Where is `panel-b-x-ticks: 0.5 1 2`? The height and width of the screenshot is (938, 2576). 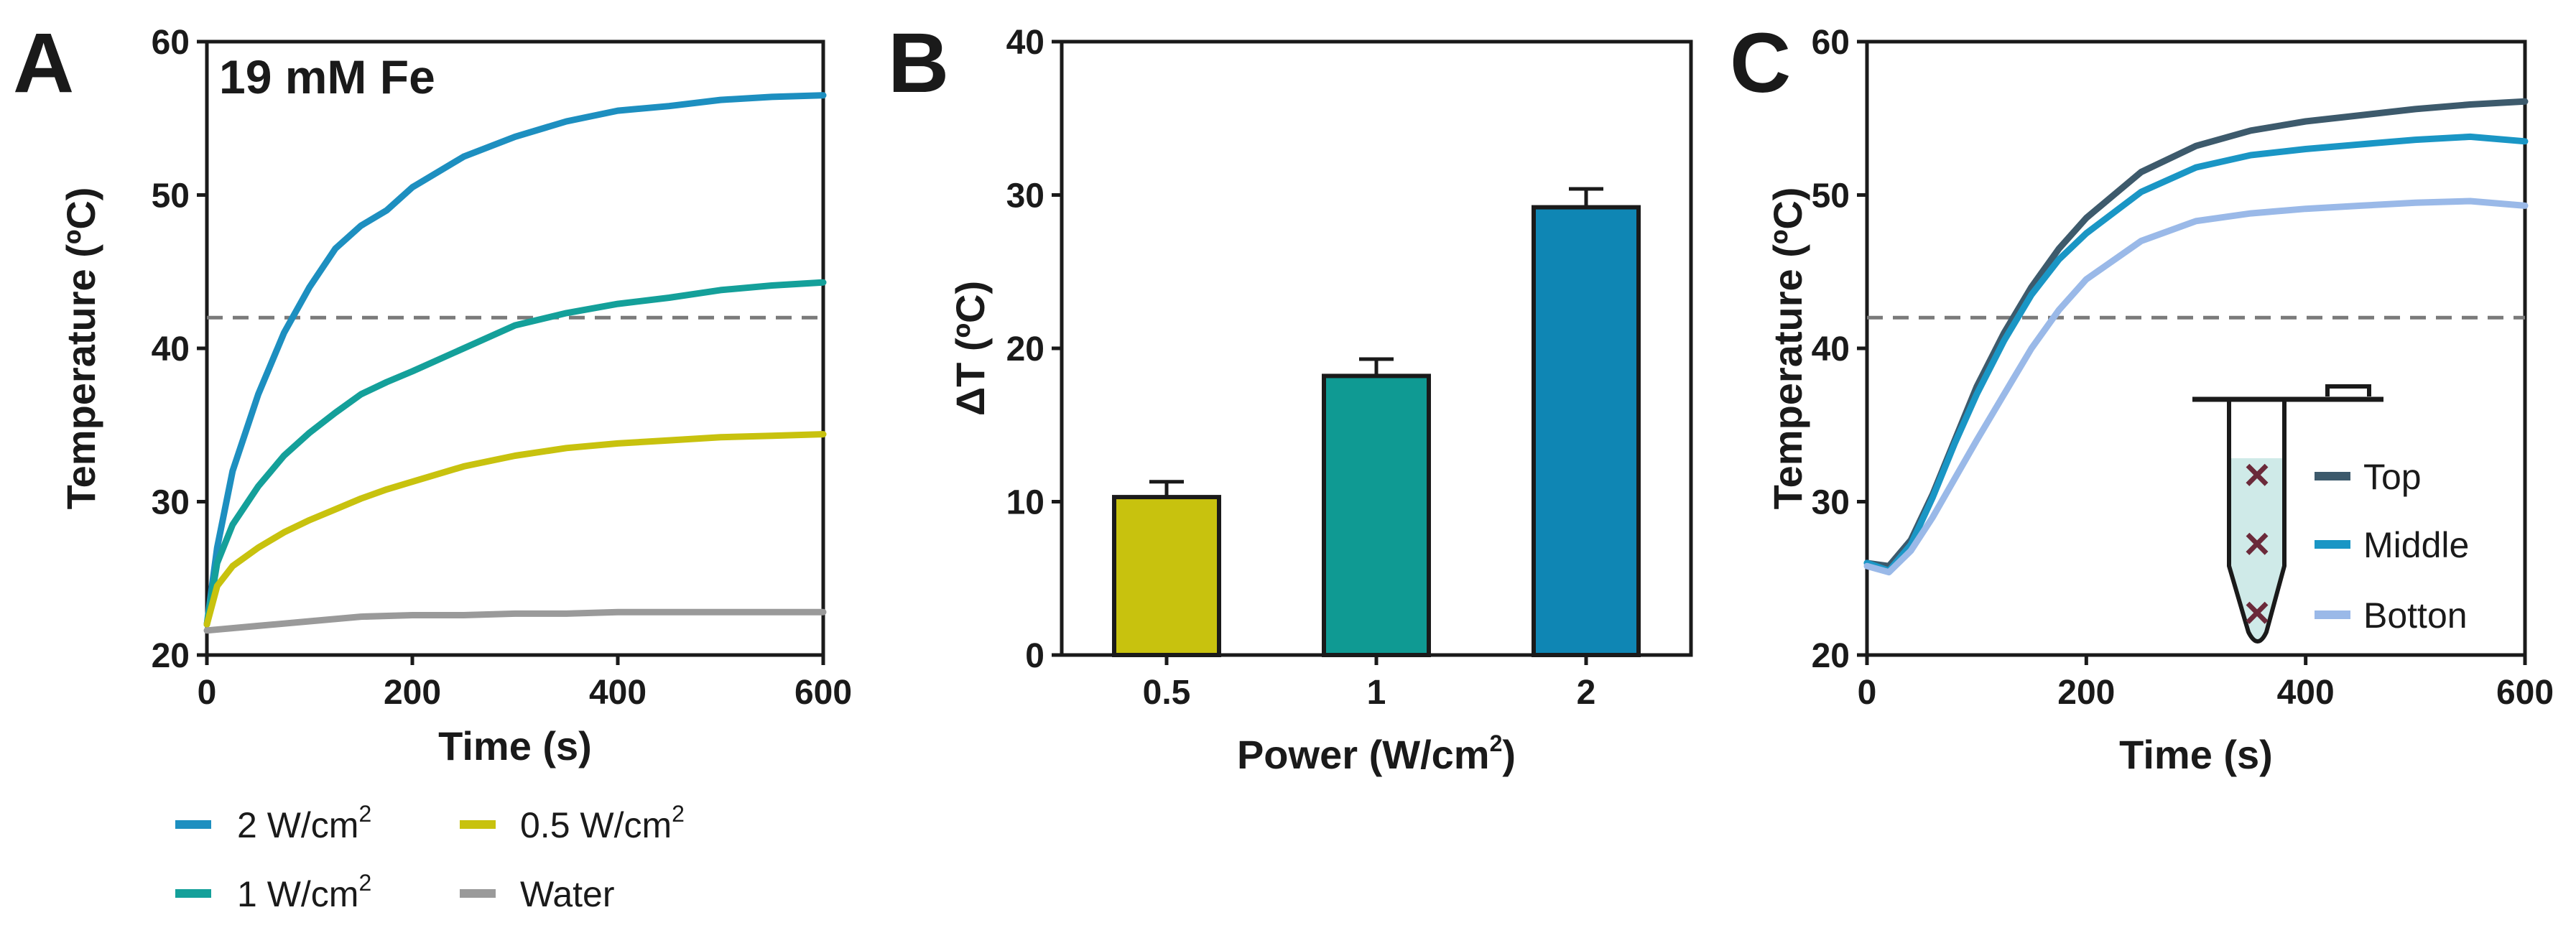
panel-b-x-ticks: 0.5 1 2 is located at coordinates (1369, 683).